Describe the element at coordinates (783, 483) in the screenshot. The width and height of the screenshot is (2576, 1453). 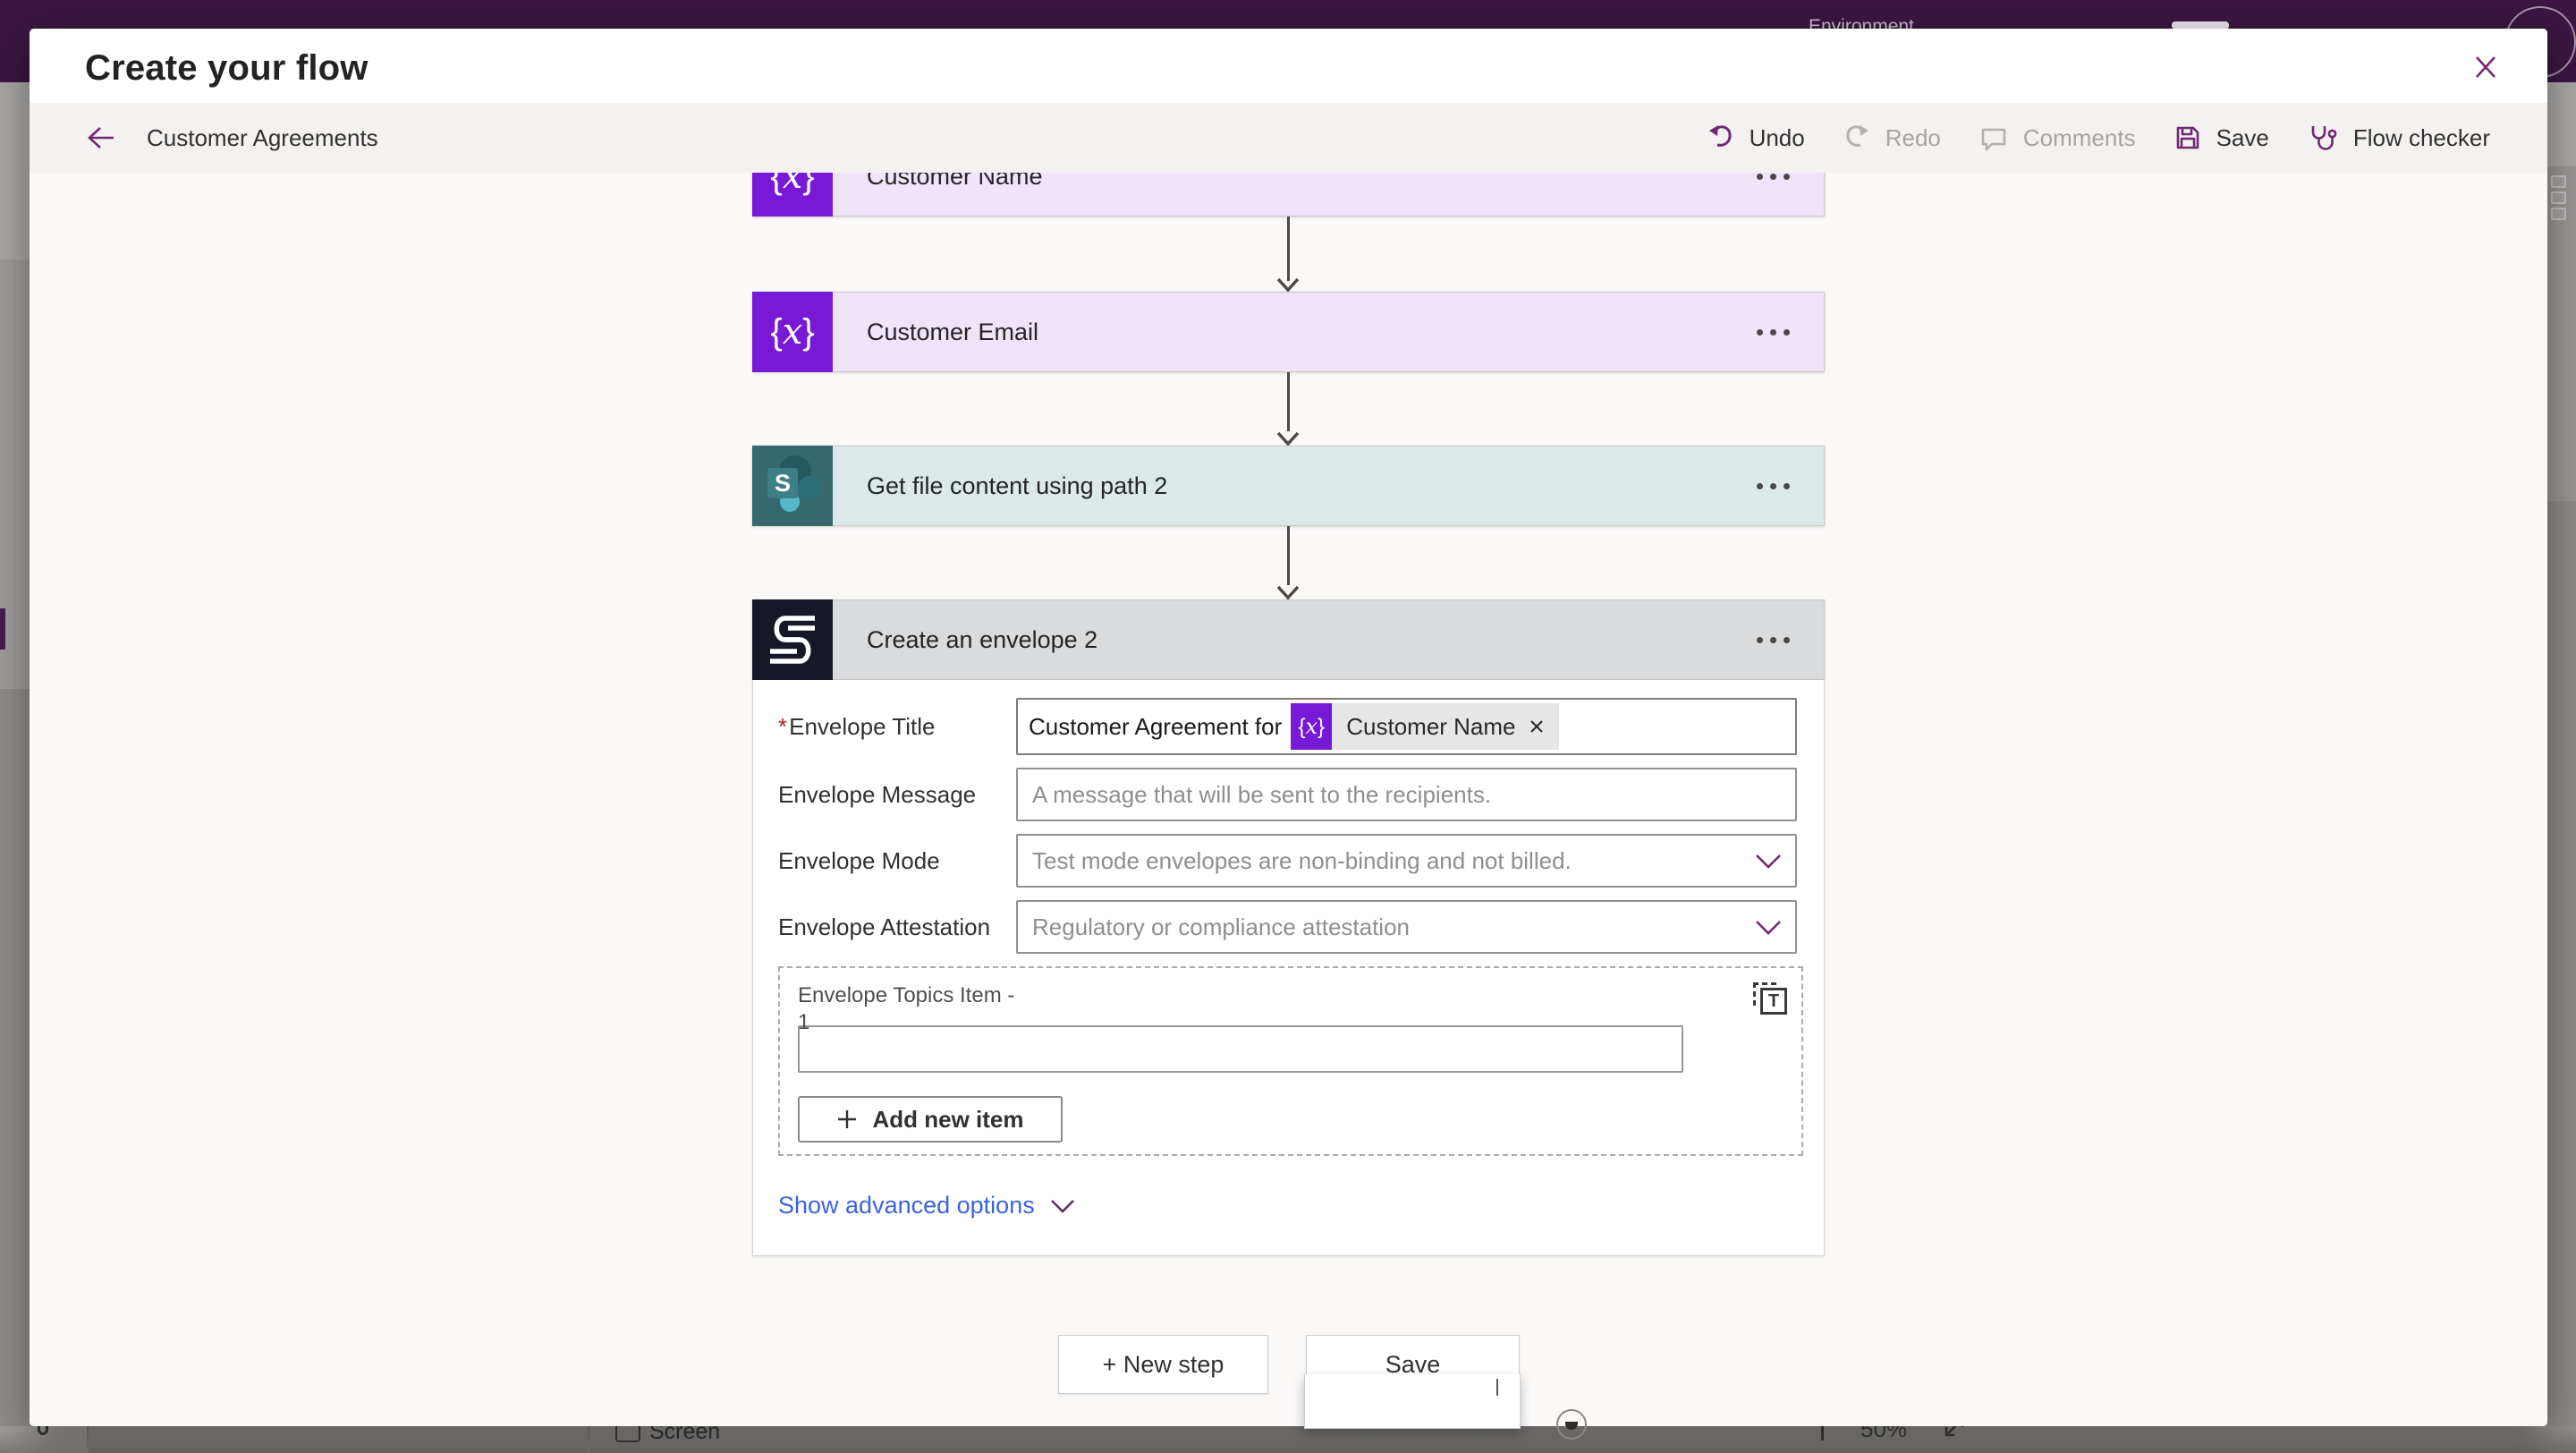
I see `svg-text: S` at that location.